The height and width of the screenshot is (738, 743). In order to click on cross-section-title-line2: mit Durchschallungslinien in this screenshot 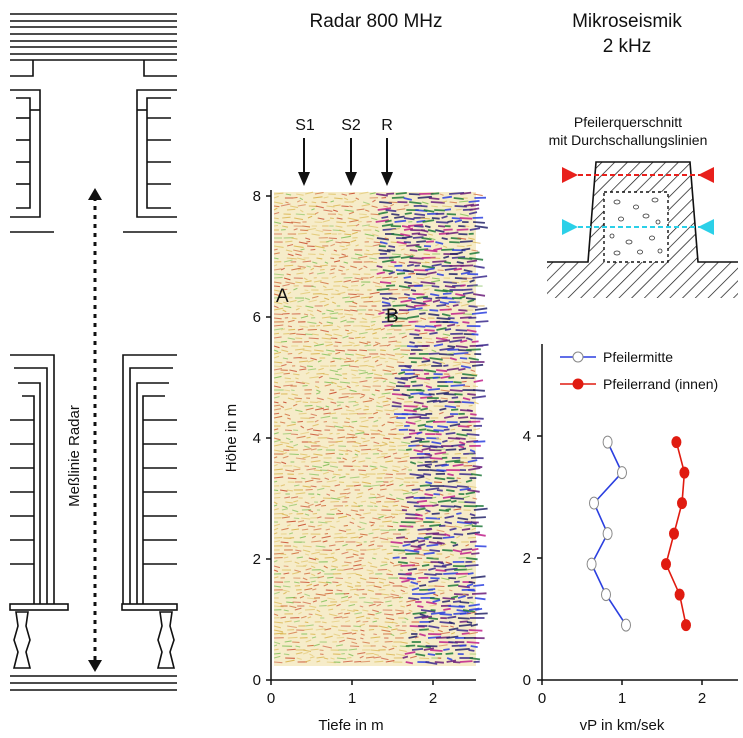, I will do `click(628, 140)`.